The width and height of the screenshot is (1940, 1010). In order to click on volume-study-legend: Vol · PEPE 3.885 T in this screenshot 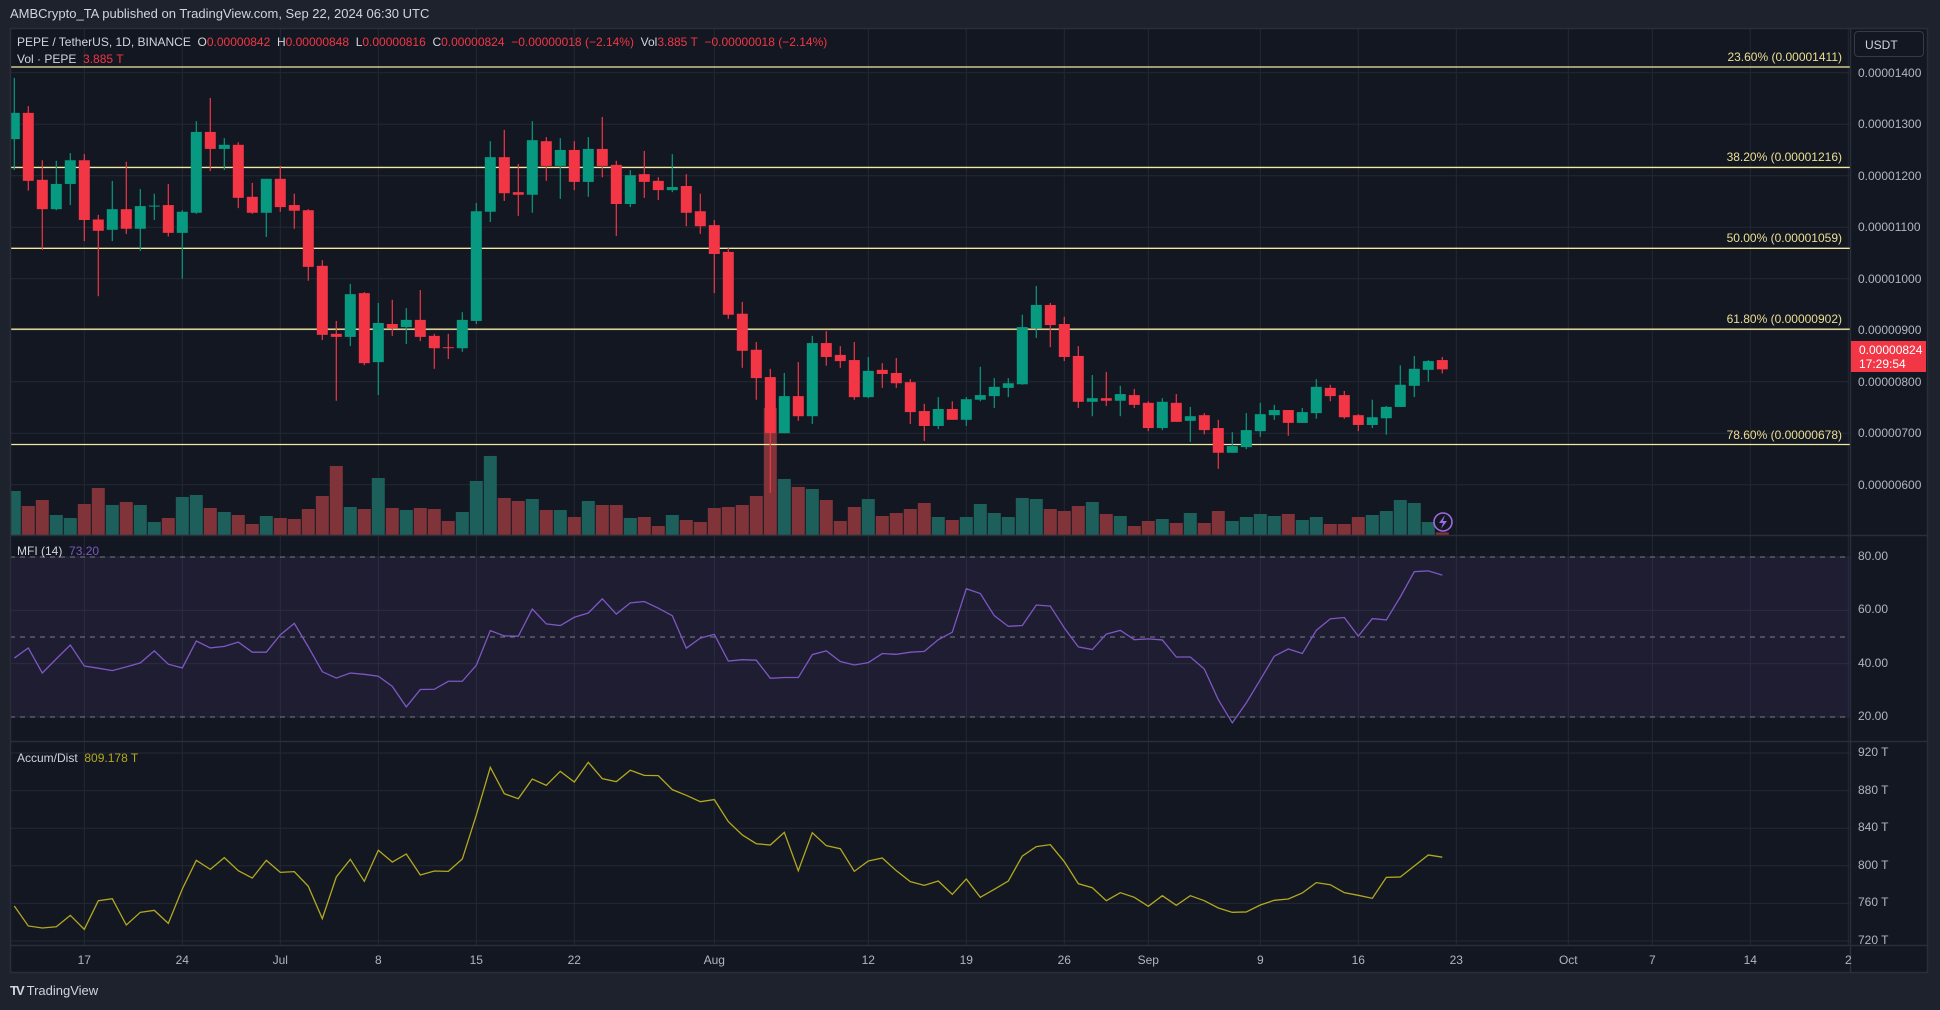, I will do `click(70, 59)`.